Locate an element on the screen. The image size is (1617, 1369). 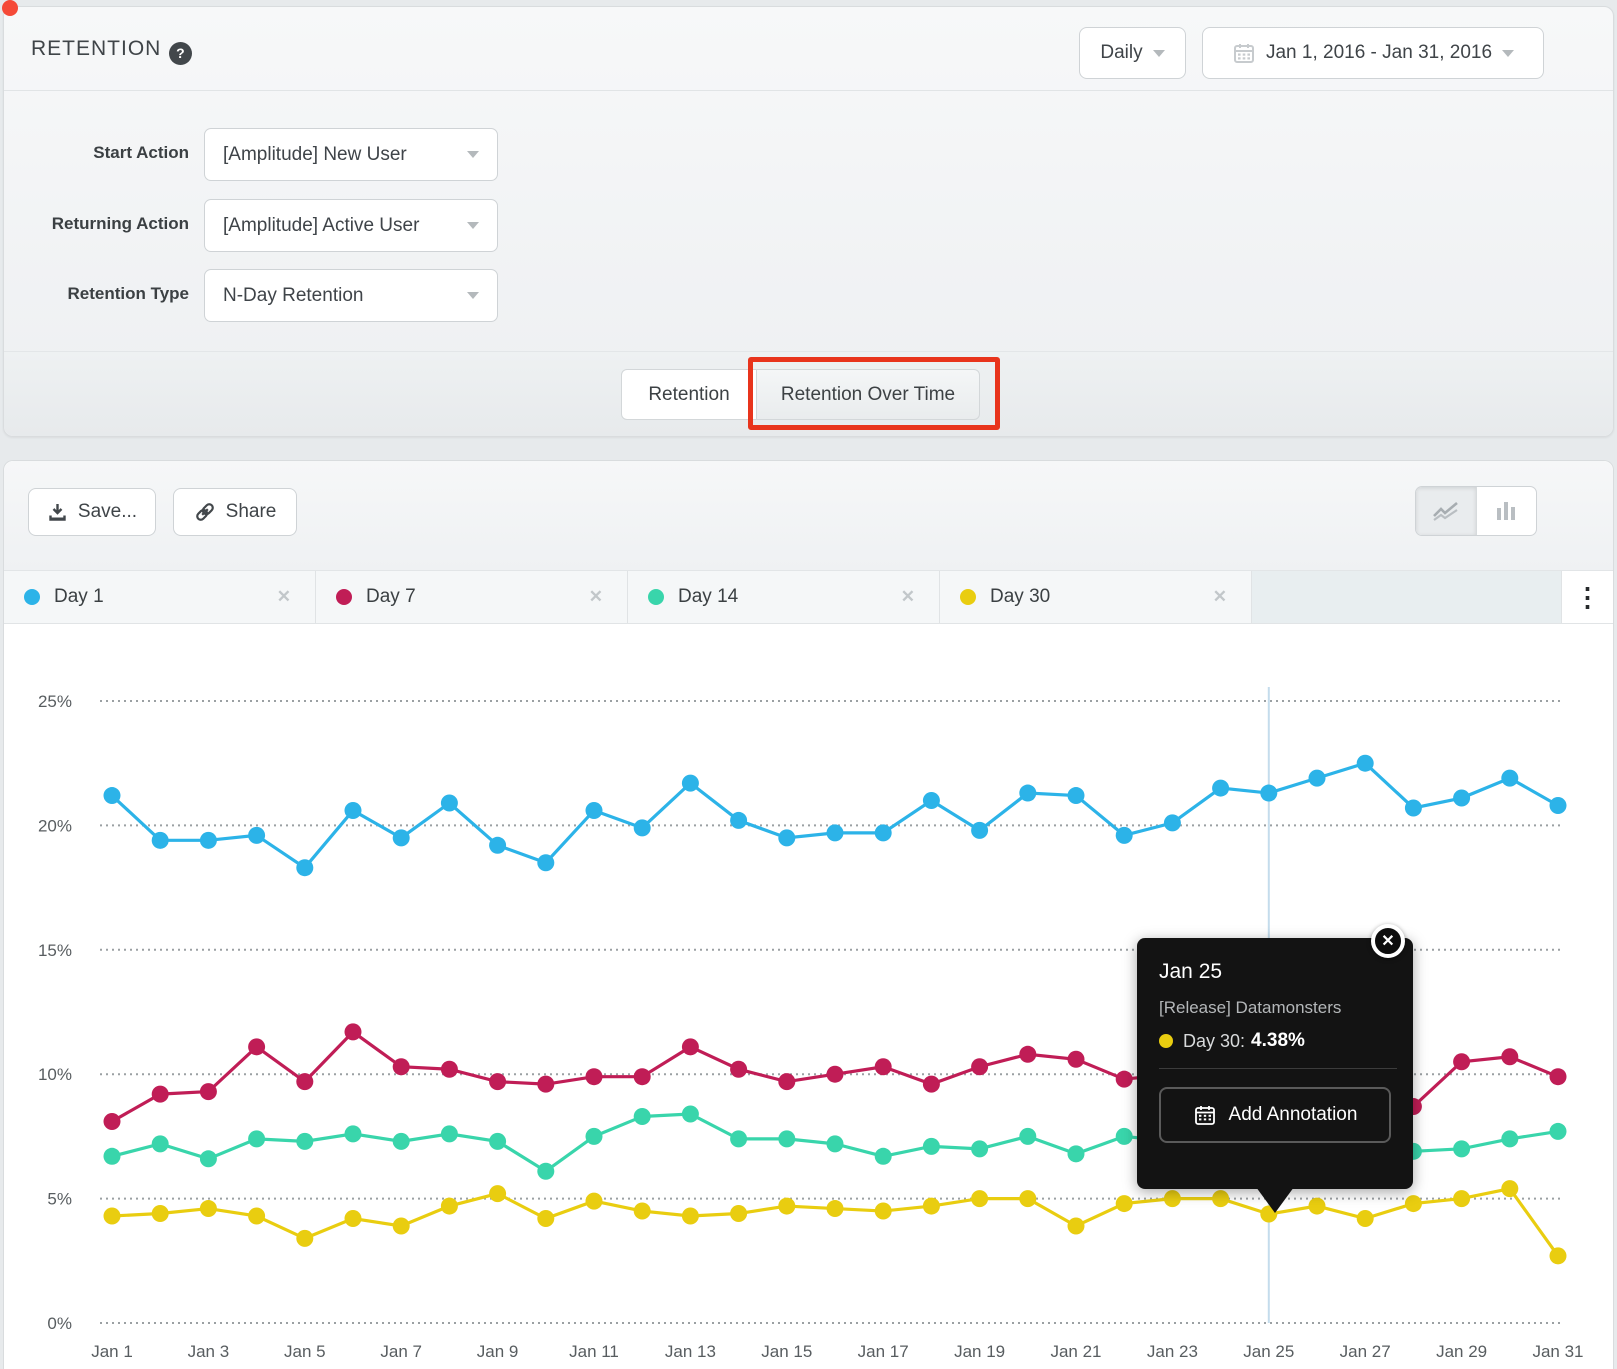
line-chart-toggle is located at coordinates (1446, 511).